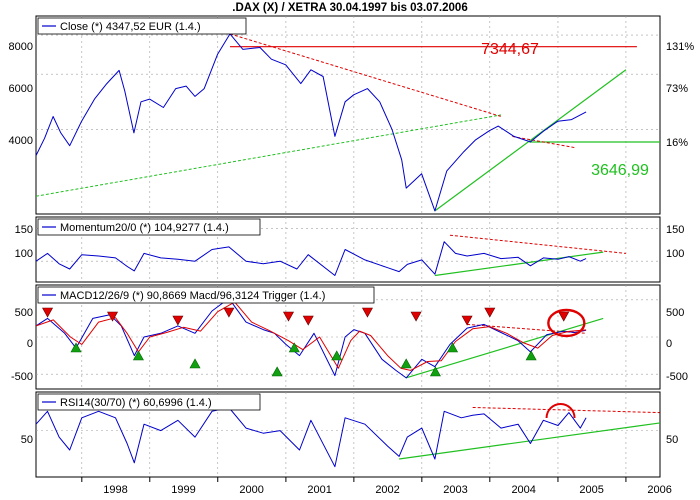  Describe the element at coordinates (387, 490) in the screenshot. I see `x-tick-label: 2002` at that location.